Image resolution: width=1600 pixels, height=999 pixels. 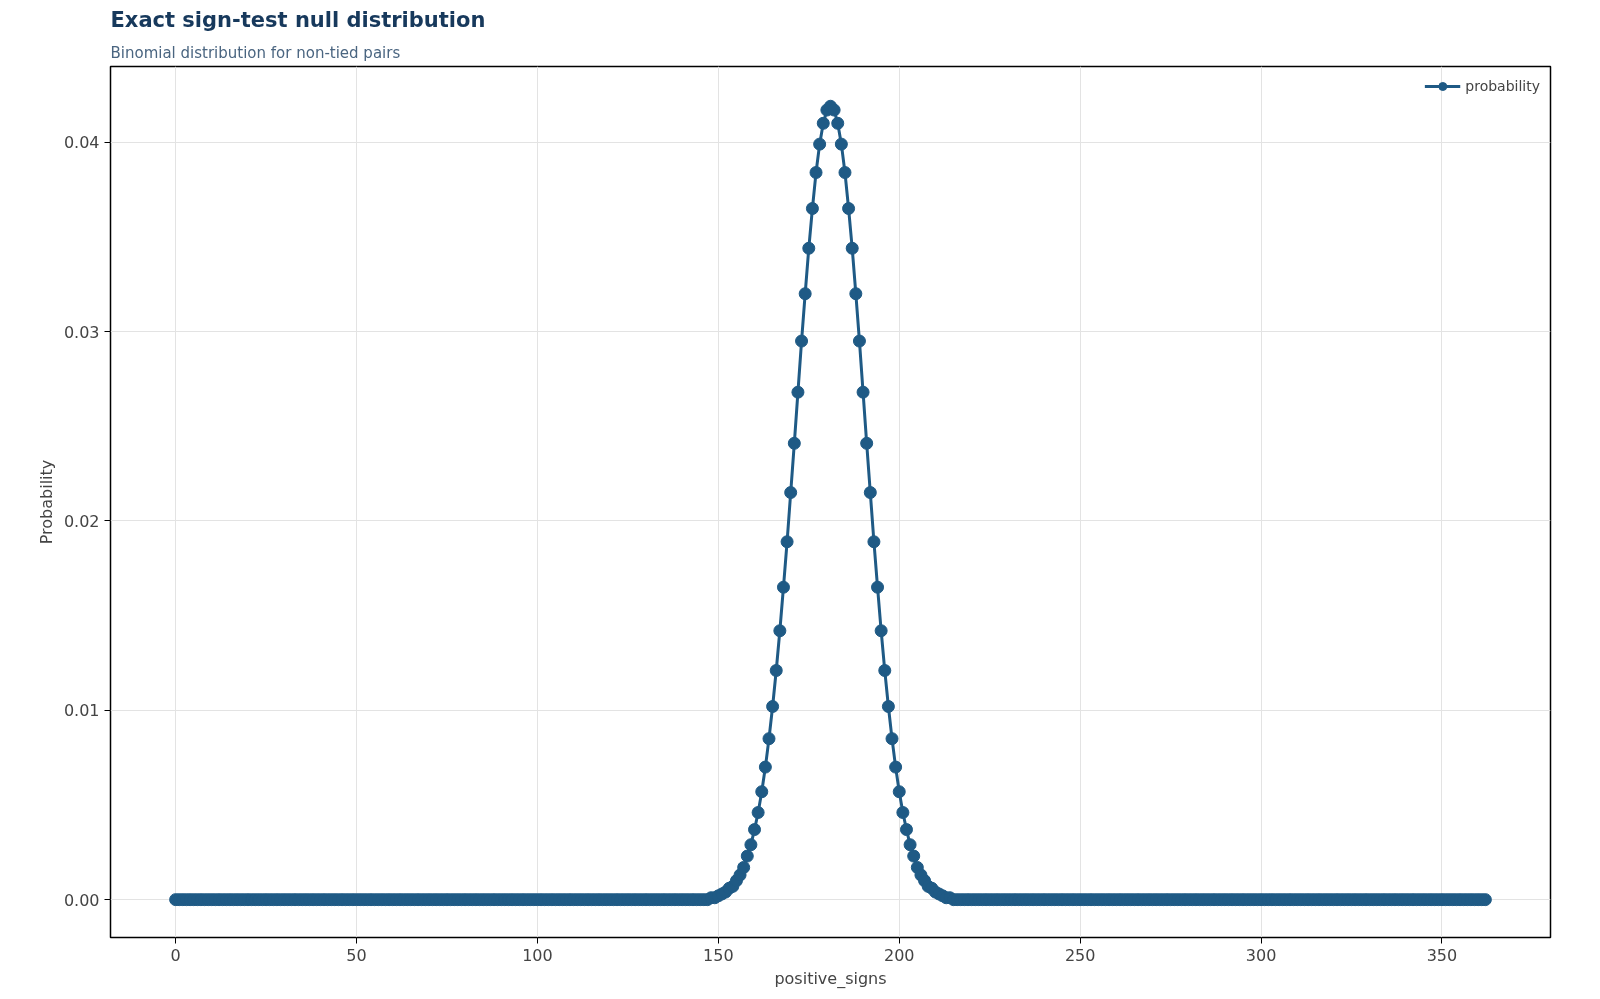 I want to click on y-tick-label: 0.02, so click(x=81, y=521).